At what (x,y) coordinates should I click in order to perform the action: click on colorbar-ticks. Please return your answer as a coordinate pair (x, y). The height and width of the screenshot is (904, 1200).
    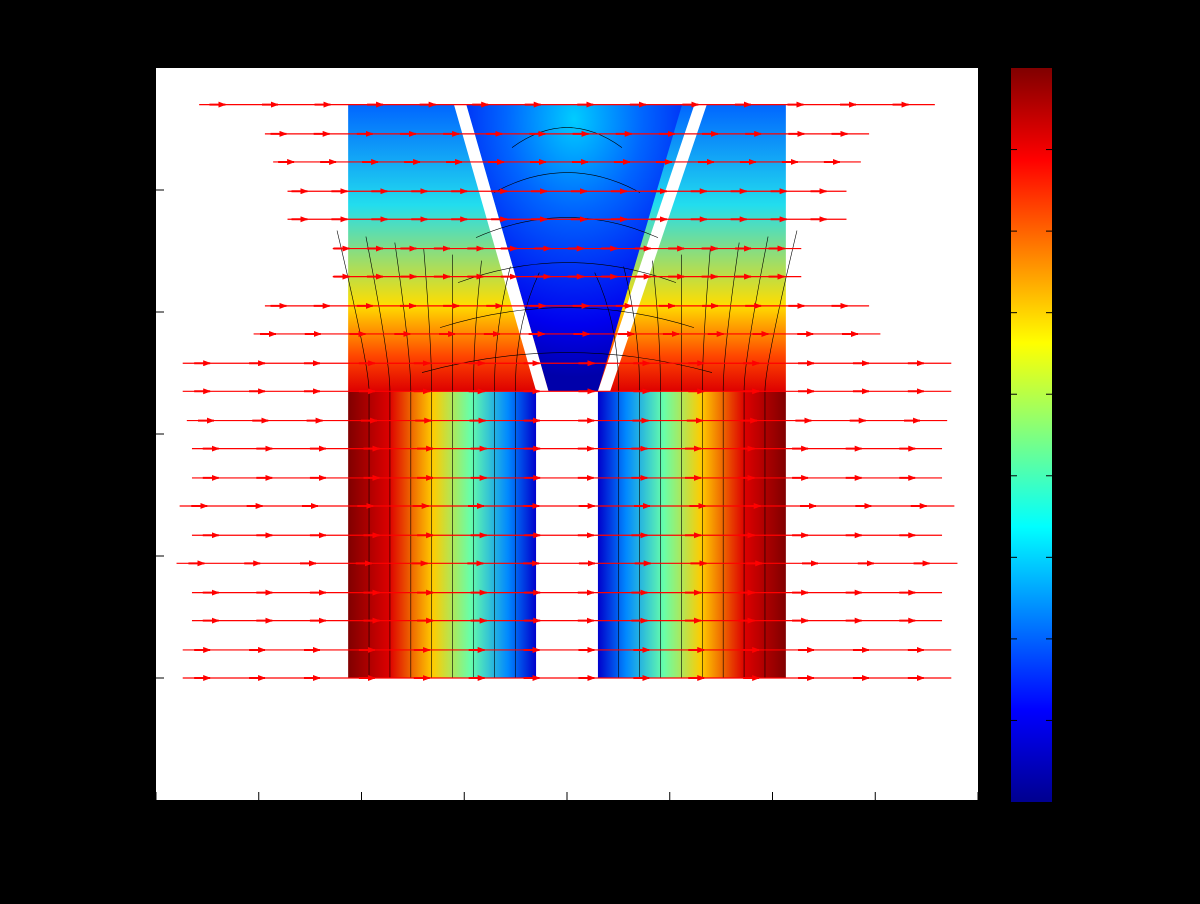
    Looking at the image, I should click on (1031, 435).